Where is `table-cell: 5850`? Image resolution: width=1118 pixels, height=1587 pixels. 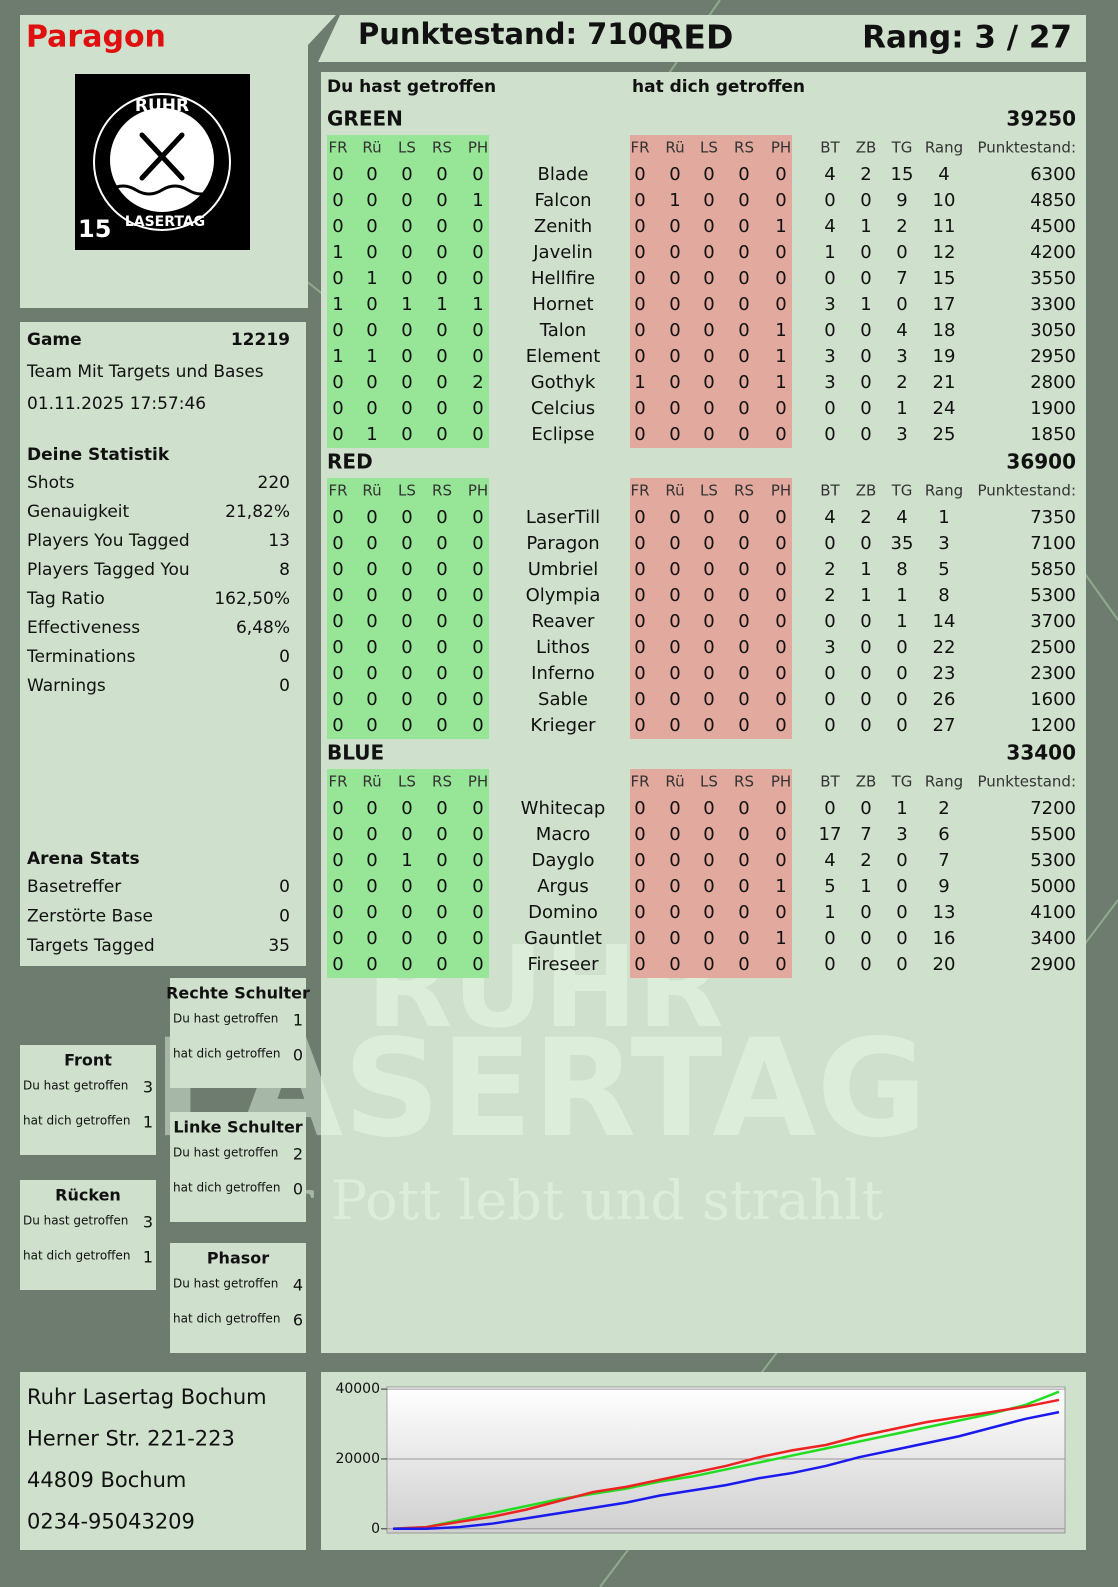 table-cell: 5850 is located at coordinates (1053, 569).